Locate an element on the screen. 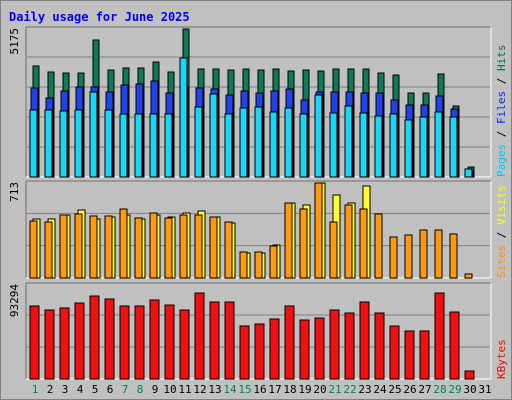  chart-title: Daily usage for June 2025 is located at coordinates (99, 17).